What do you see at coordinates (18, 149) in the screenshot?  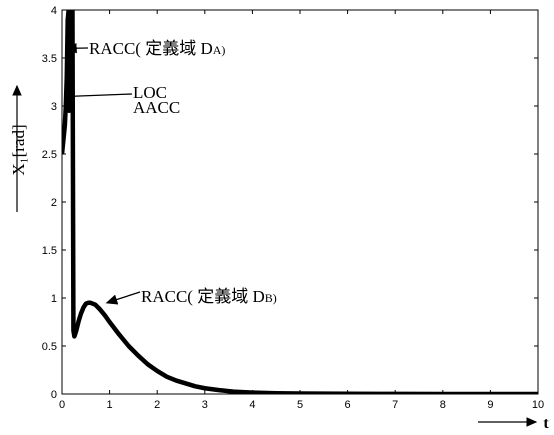 I see `y-axis-label: X₁[rad]` at bounding box center [18, 149].